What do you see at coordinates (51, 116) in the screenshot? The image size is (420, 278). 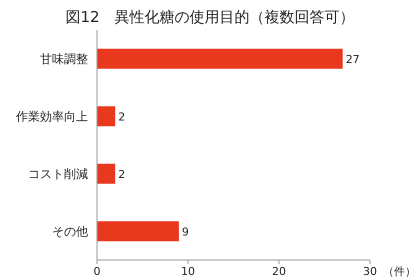 I see `y-tick-label: 作業効率向上` at bounding box center [51, 116].